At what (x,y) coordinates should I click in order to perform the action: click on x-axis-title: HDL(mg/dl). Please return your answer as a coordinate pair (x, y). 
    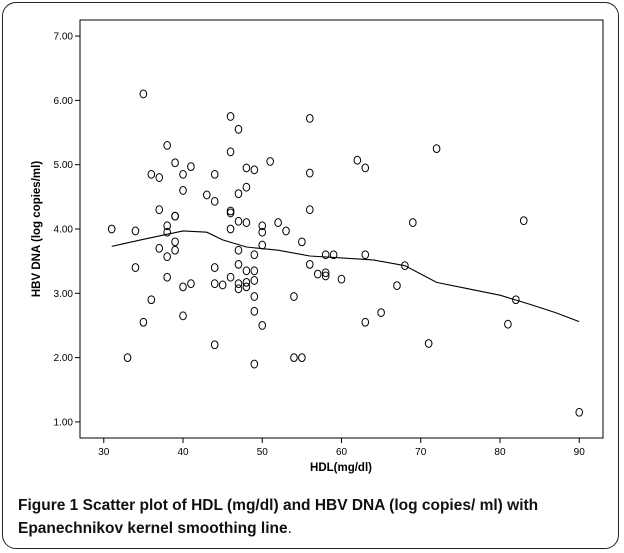
    Looking at the image, I should click on (341, 468).